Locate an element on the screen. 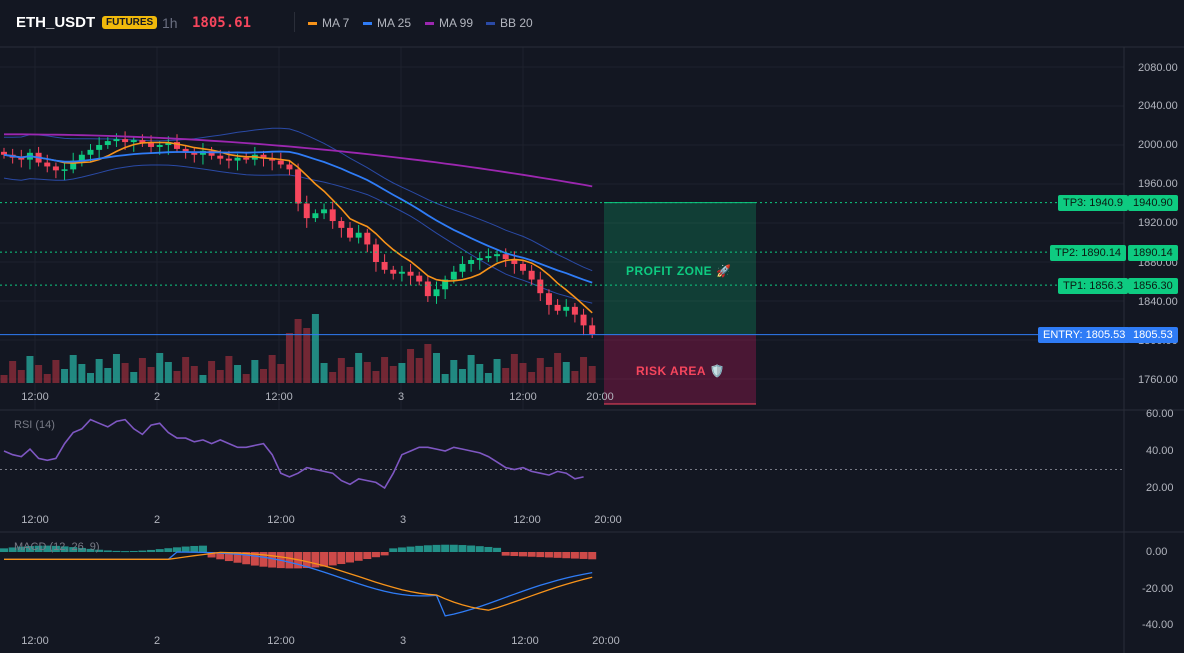 This screenshot has width=1184, height=653. macd-panel is located at coordinates (298, 580).